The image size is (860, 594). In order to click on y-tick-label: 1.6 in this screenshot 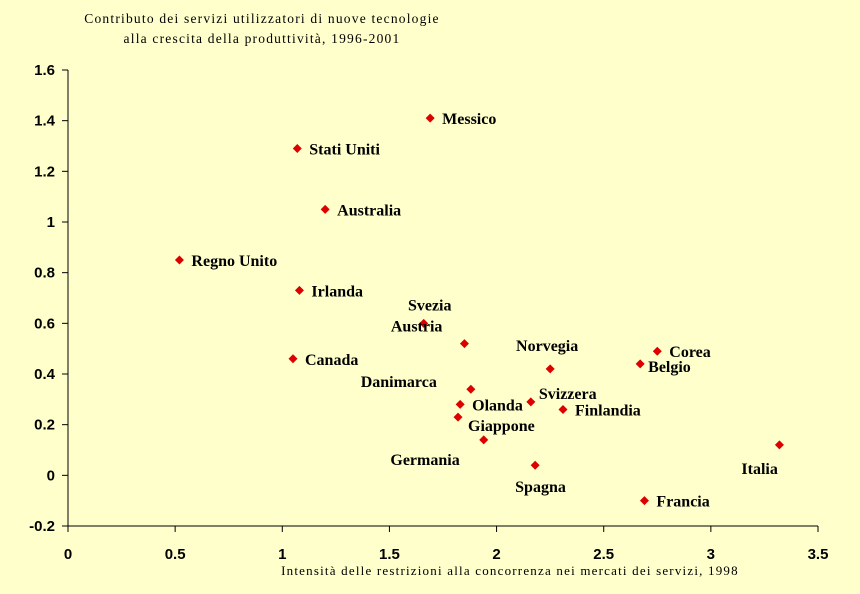, I will do `click(44, 70)`.